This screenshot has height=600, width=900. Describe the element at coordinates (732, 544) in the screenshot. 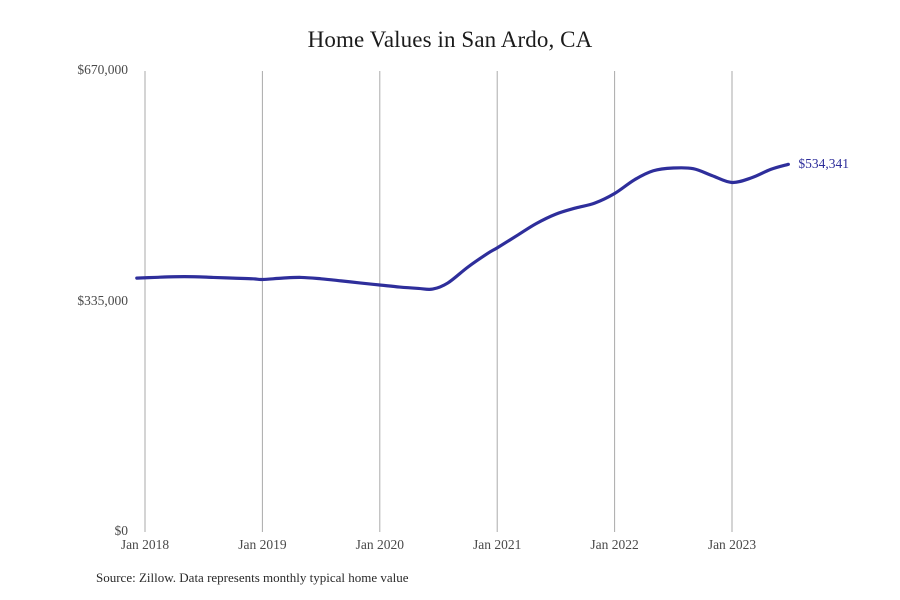

I see `x-tick-label-5: Jan 2023` at that location.